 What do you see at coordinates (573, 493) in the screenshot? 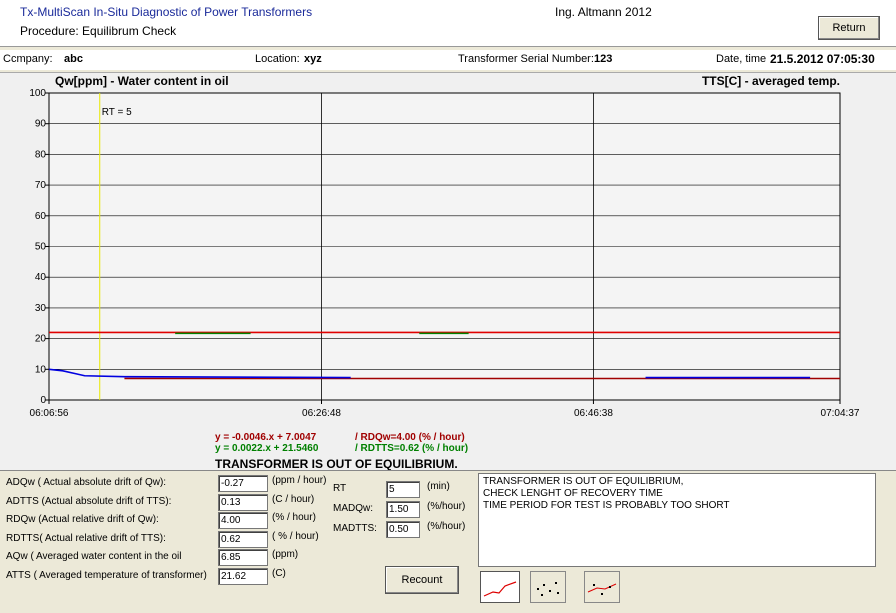
I see `message-line: CHECK LENGHT OF RECOVERY TIME` at bounding box center [573, 493].